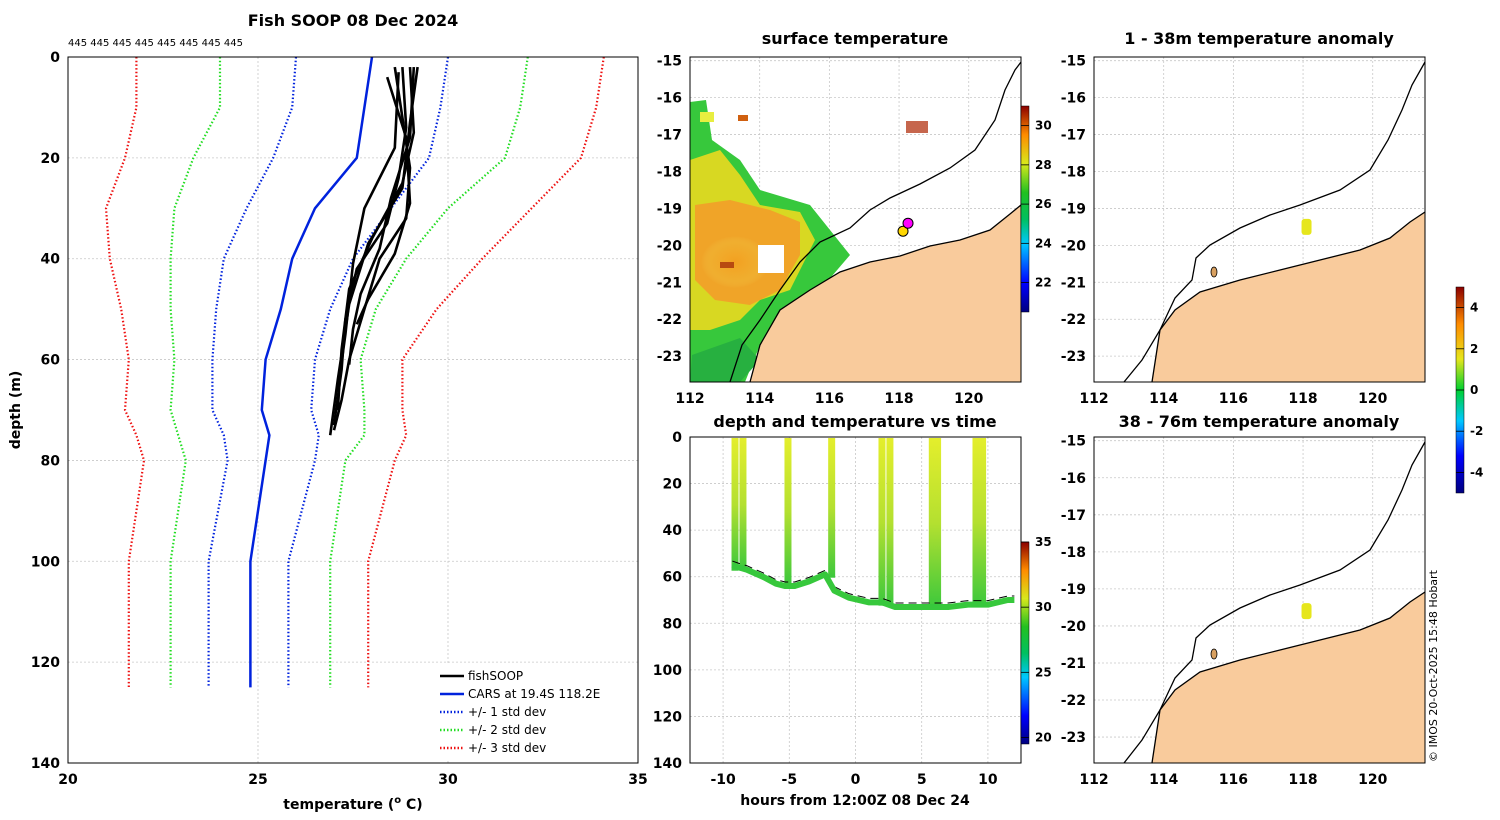 The width and height of the screenshot is (1500, 820). What do you see at coordinates (855, 38) in the screenshot?
I see `sst-title: surface temperature` at bounding box center [855, 38].